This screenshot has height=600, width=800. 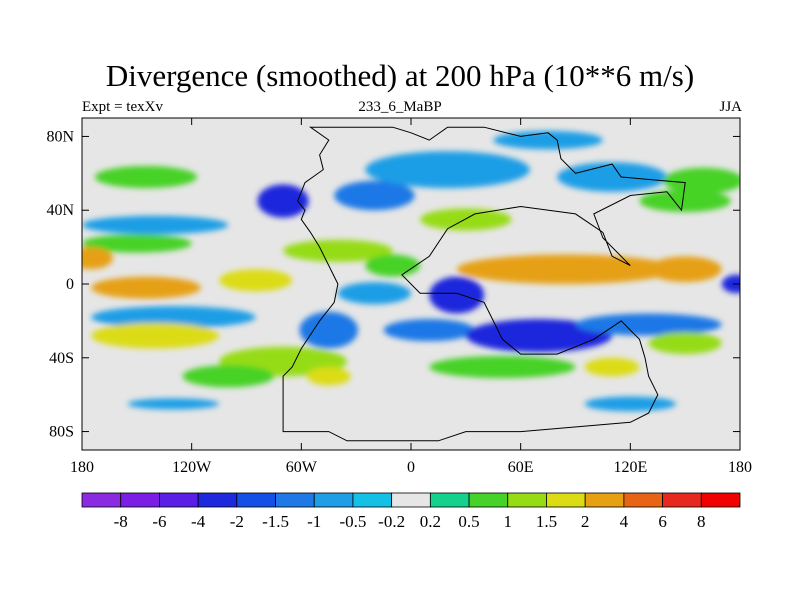 What do you see at coordinates (400, 107) in the screenshot?
I see `run-label: 233_6_MaBP` at bounding box center [400, 107].